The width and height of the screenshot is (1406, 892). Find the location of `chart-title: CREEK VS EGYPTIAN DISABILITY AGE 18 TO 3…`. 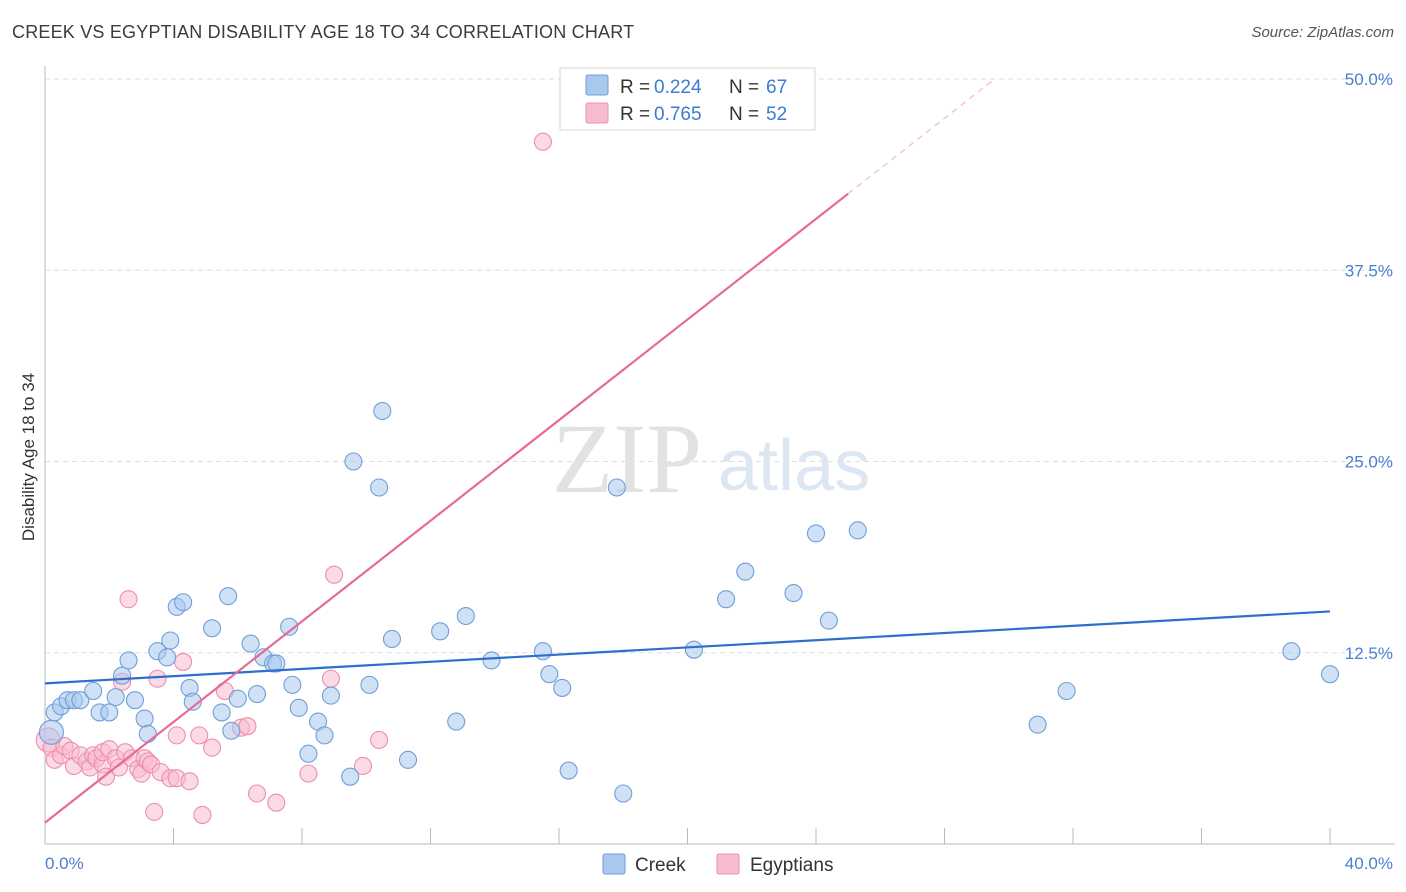

chart-title: CREEK VS EGYPTIAN DISABILITY AGE 18 TO 3… is located at coordinates (323, 32).